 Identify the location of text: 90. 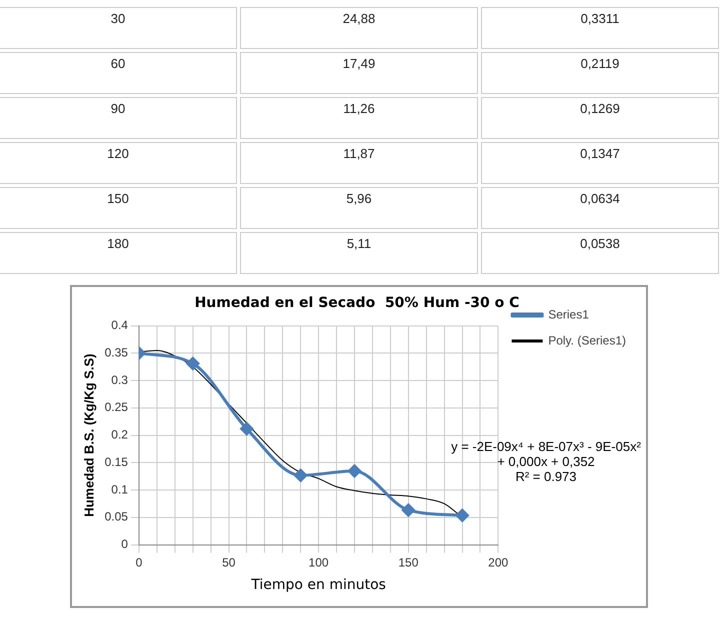
(118, 118).